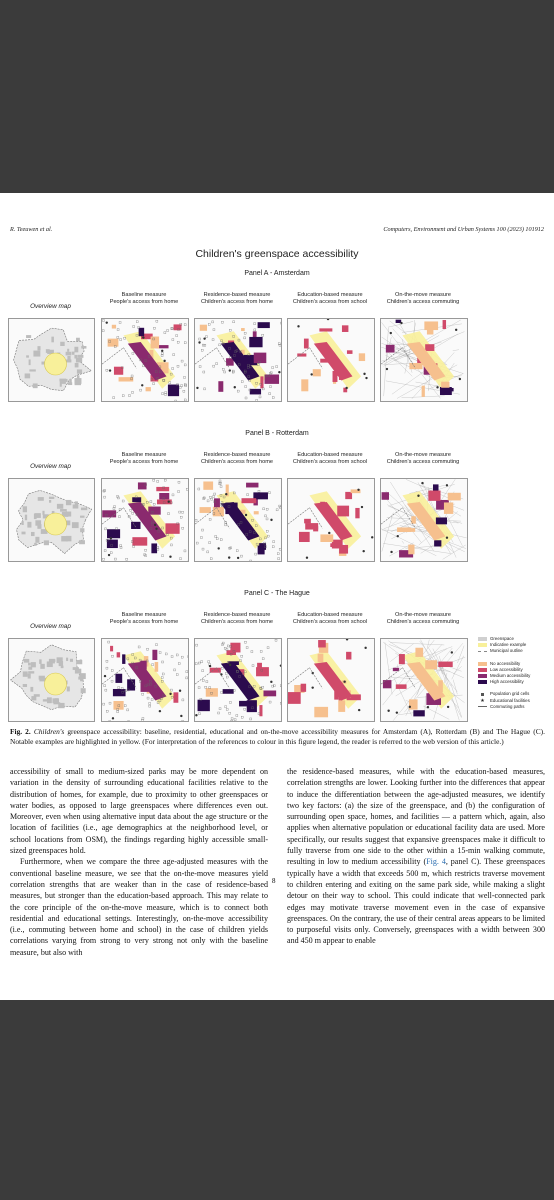  I want to click on figure-link: Fig. 4, so click(436, 862).